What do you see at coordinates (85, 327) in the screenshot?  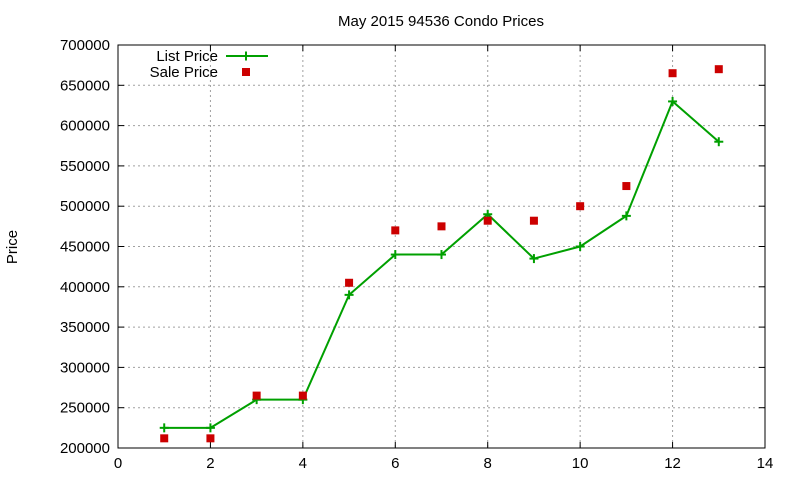 I see `y-tick-label: 350000` at bounding box center [85, 327].